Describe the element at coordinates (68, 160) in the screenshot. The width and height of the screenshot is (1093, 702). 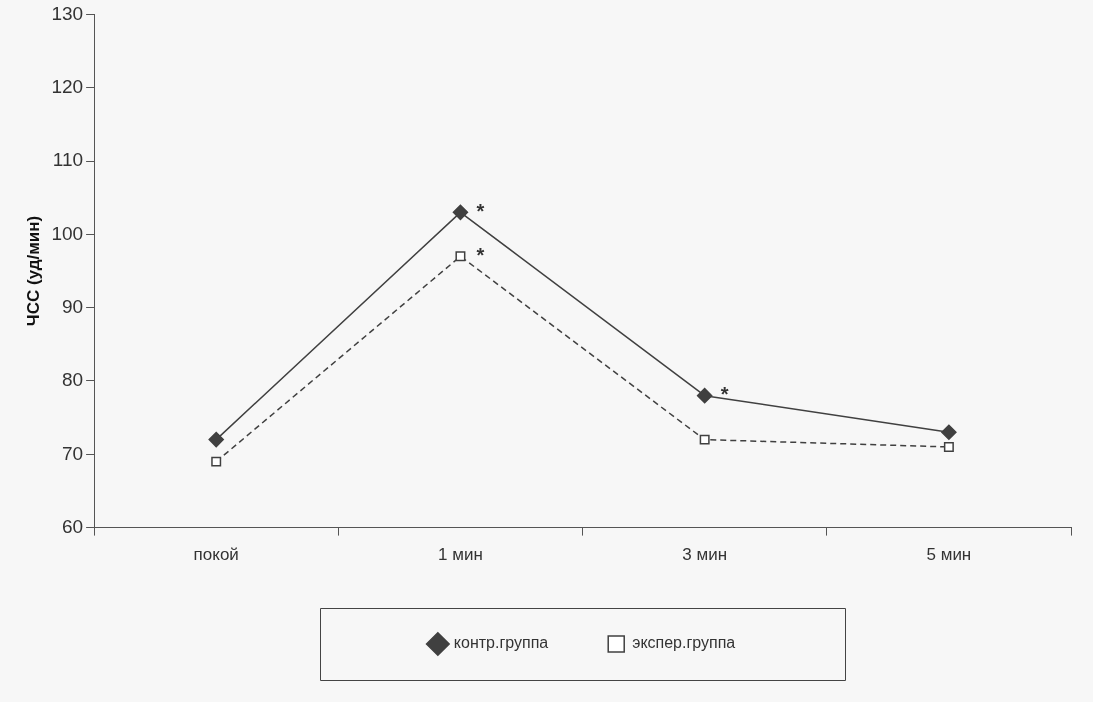
I see `y-tick-label: 110` at that location.